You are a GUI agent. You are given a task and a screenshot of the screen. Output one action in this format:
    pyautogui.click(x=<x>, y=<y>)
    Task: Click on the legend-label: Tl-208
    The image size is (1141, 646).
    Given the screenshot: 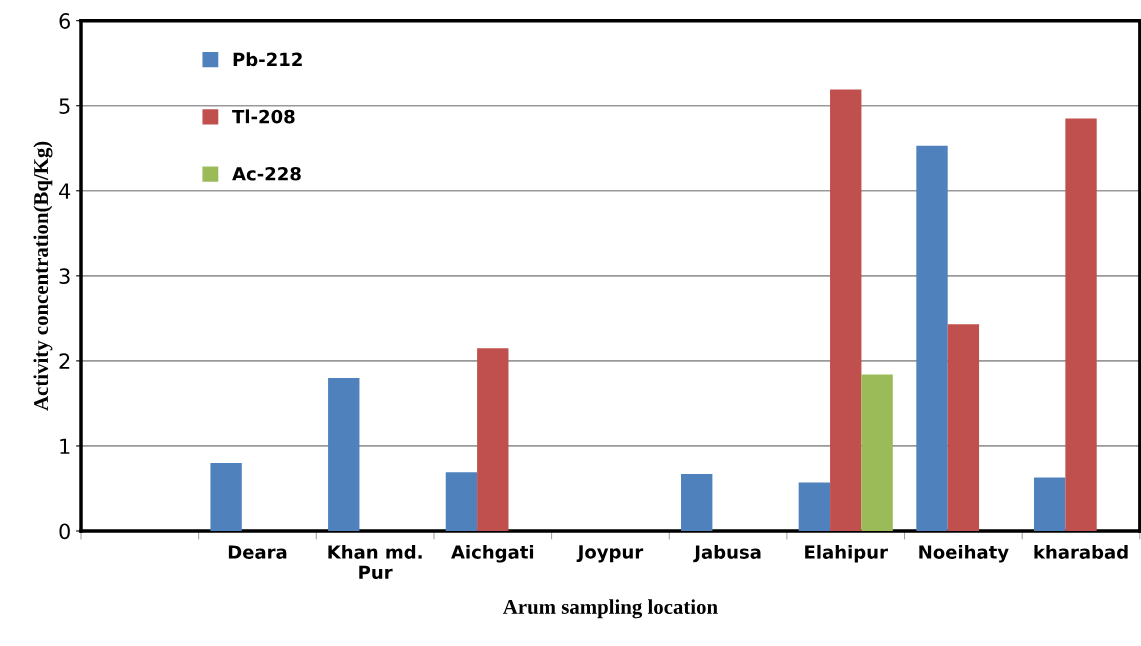 What is the action you would take?
    pyautogui.click(x=263, y=116)
    